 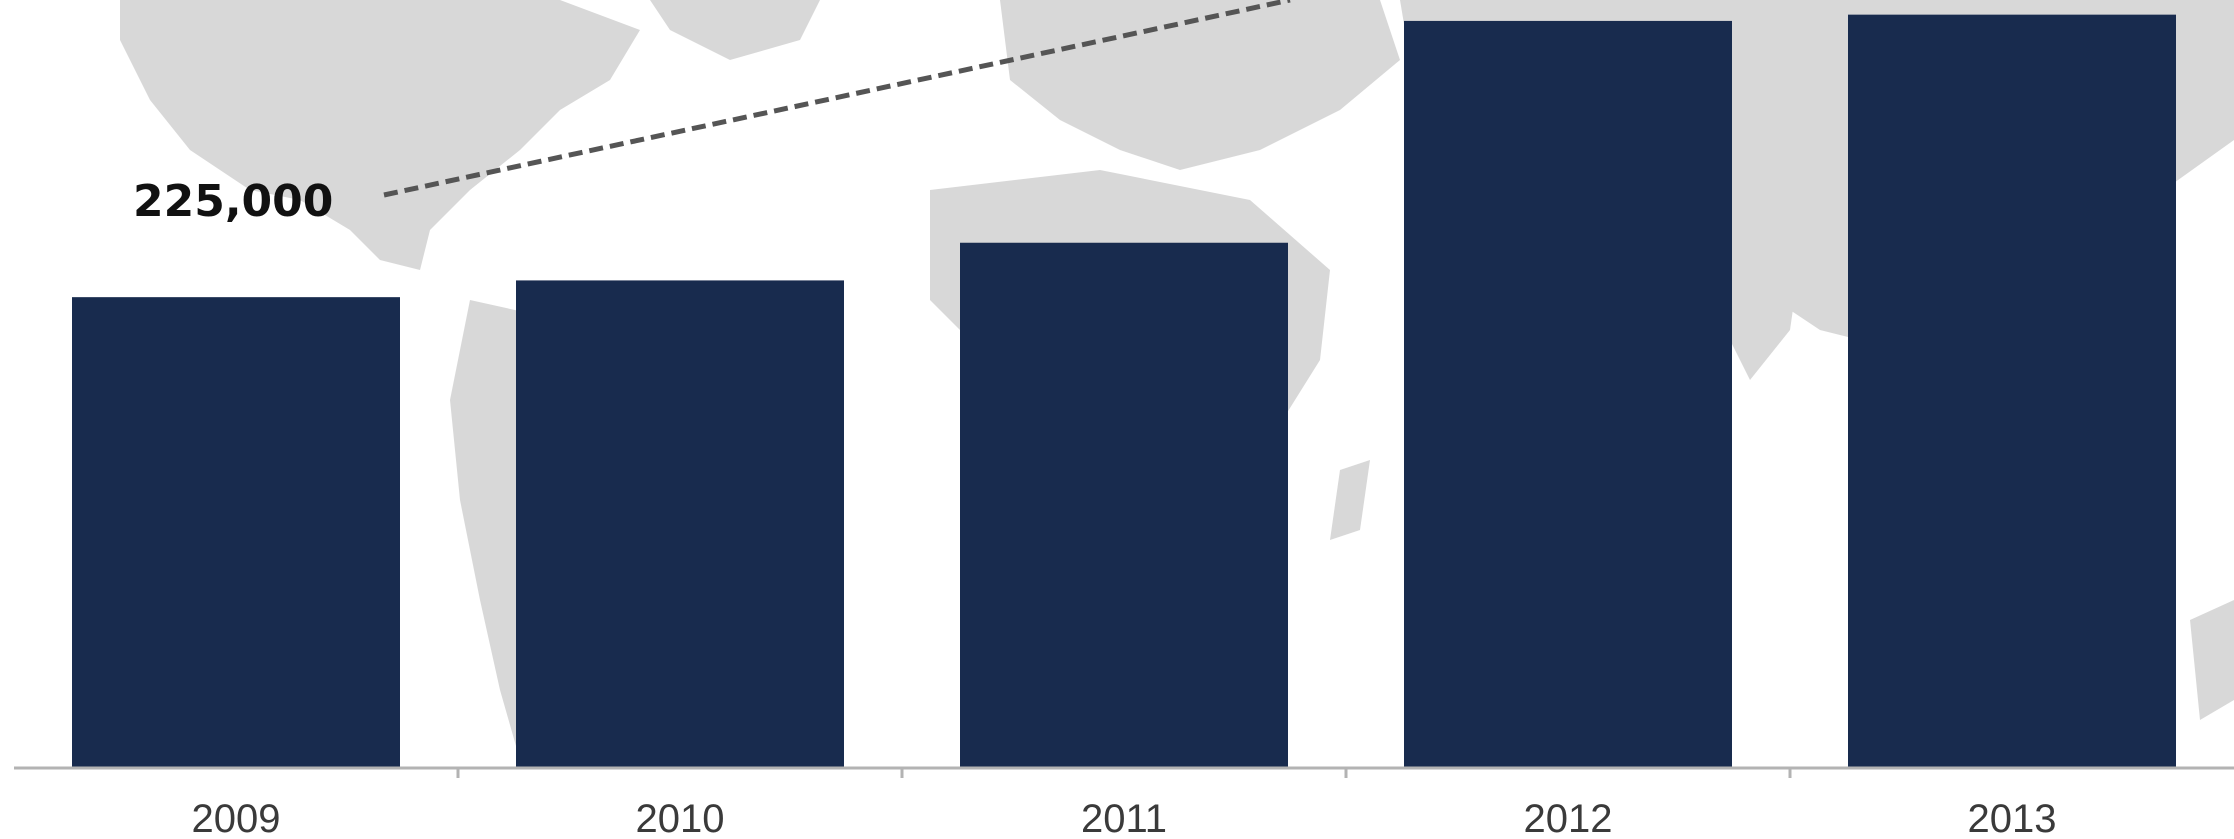 What do you see at coordinates (1124, 505) in the screenshot?
I see `bar-2011` at bounding box center [1124, 505].